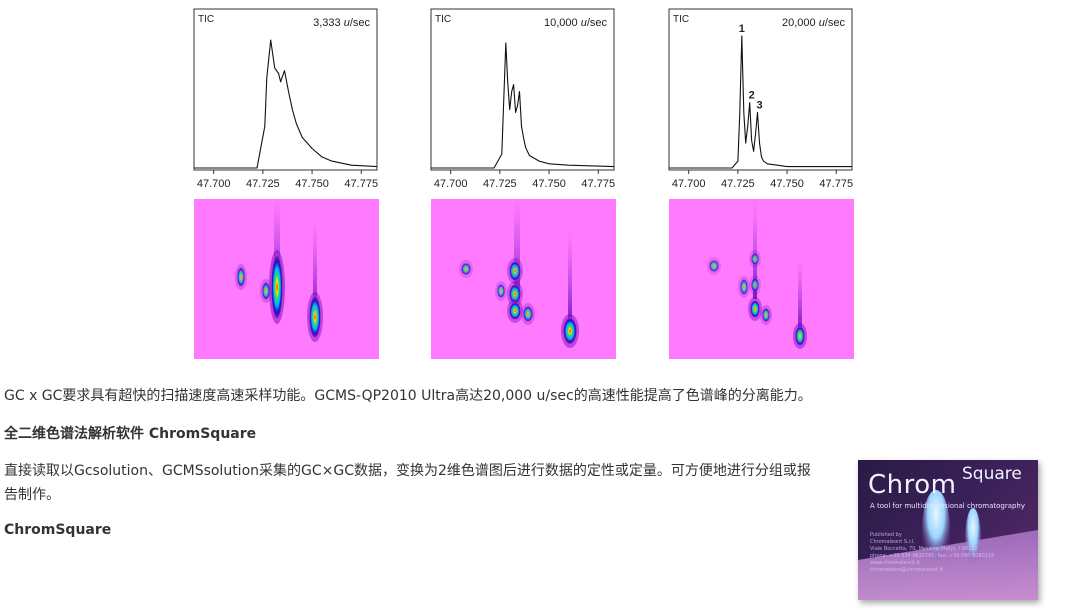 The image size is (1068, 610). I want to click on tic-chart-2: TIC 10,000 u/sec 47.700 47.725 47.750 47.775, so click(525, 103).